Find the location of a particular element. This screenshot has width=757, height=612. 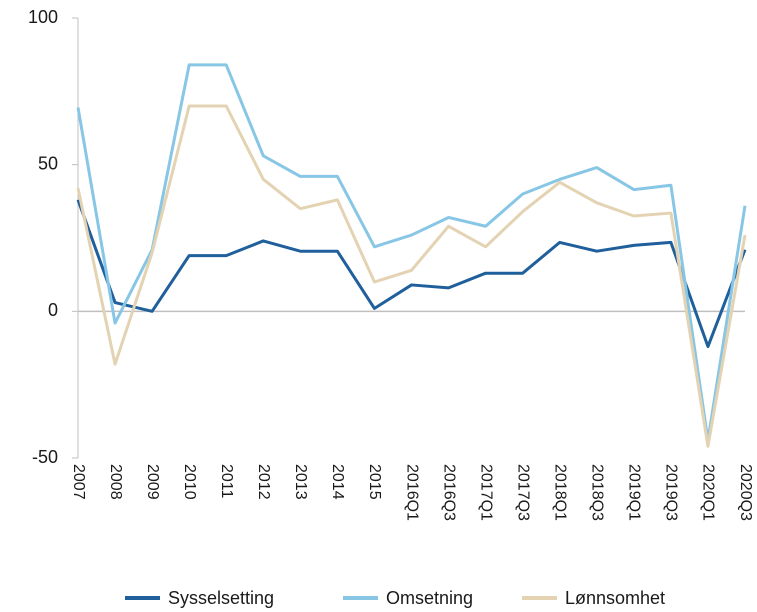

x-tick-label: 2018Q1 is located at coordinates (559, 492).